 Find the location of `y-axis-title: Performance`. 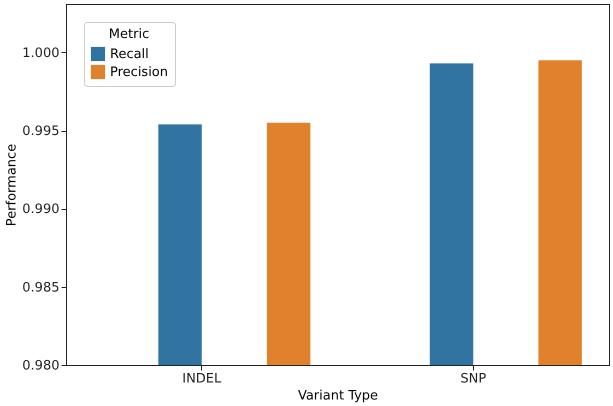

y-axis-title: Performance is located at coordinates (12, 185).